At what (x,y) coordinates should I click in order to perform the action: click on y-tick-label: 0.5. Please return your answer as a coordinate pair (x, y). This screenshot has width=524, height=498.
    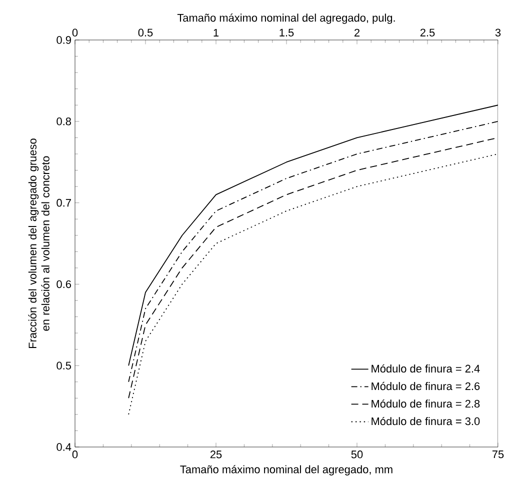
    Looking at the image, I should click on (64, 366).